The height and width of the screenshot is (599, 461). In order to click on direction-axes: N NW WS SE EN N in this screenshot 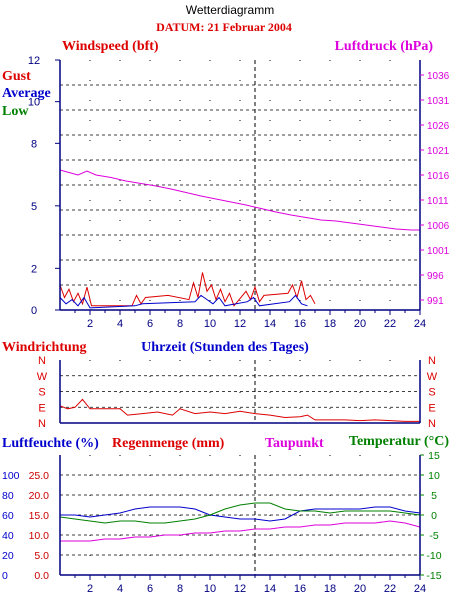, I will do `click(237, 392)`.